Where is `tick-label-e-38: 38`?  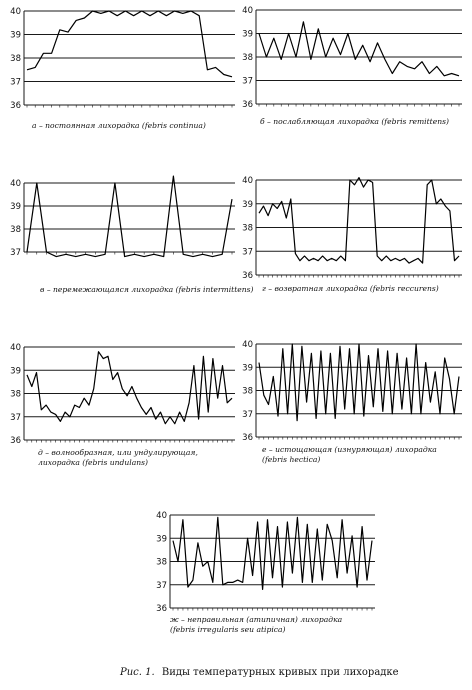
tick-label-e-38: 38 is located at coordinates (247, 392).